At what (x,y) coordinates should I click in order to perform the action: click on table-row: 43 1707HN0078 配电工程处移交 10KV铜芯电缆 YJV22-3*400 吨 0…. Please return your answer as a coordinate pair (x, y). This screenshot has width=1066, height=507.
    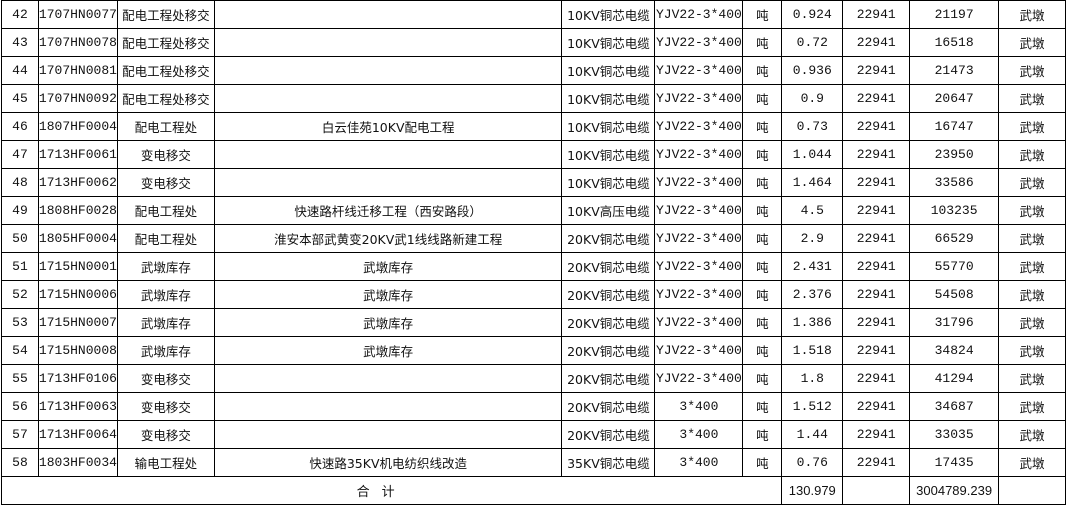
    Looking at the image, I should click on (533, 42).